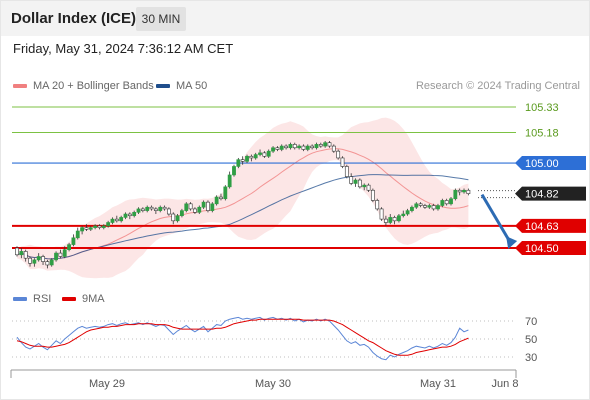  I want to click on pivot-tag, so click(550, 163).